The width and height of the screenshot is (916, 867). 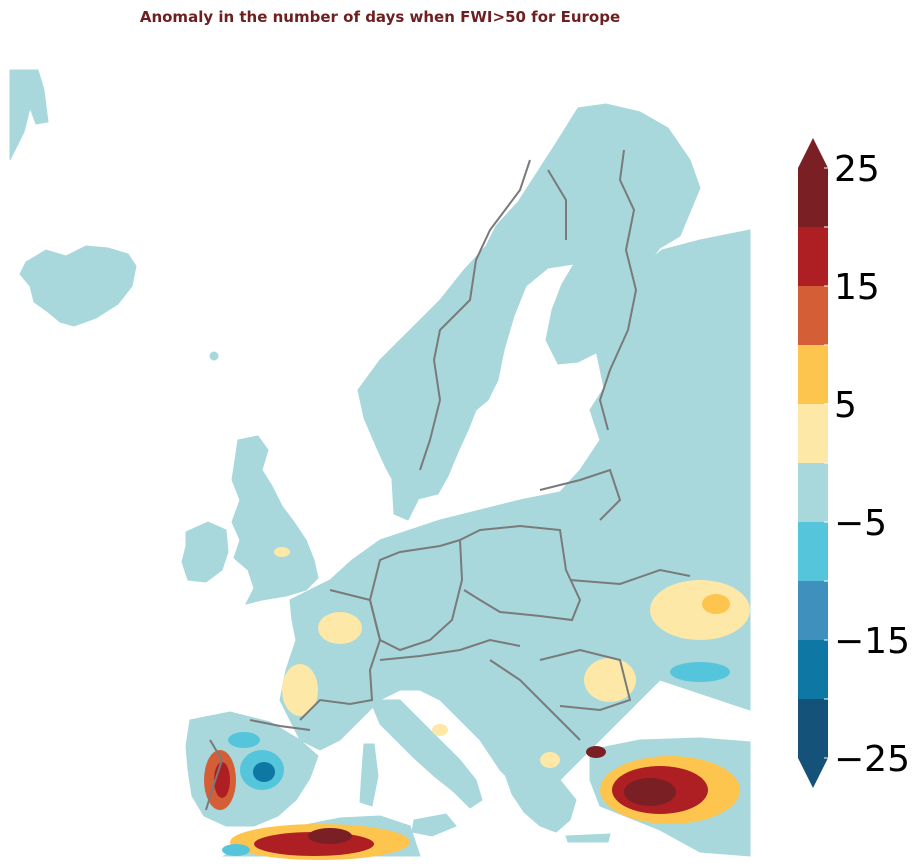 I want to click on patch-iberia-core, so click(x=222, y=780).